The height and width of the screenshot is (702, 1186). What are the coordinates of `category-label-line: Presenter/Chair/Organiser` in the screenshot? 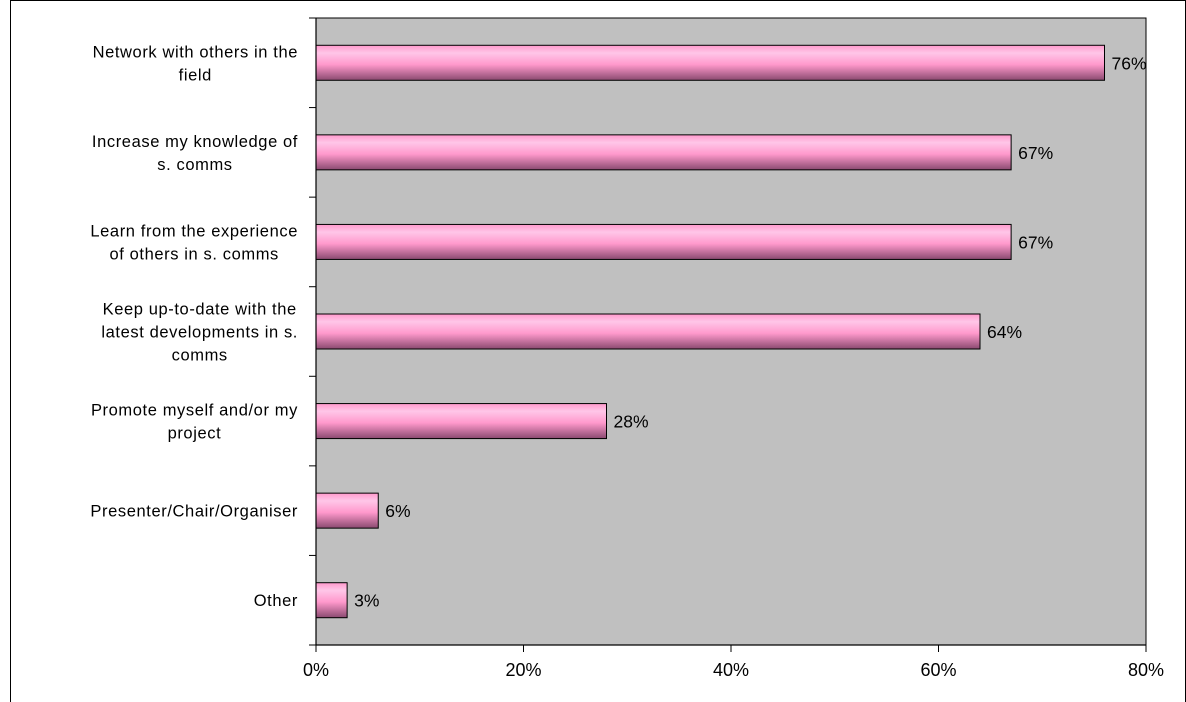 It's located at (194, 512).